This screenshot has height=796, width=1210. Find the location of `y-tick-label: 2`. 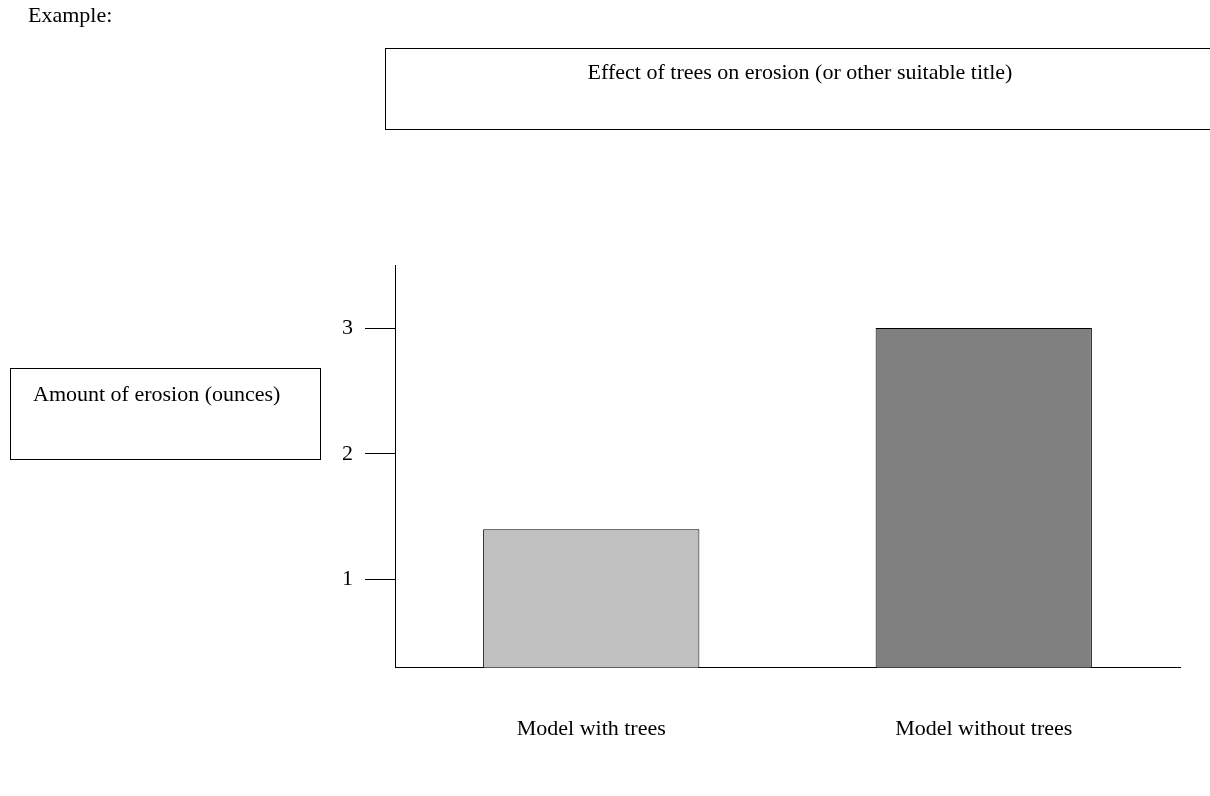

y-tick-label: 2 is located at coordinates (347, 452).